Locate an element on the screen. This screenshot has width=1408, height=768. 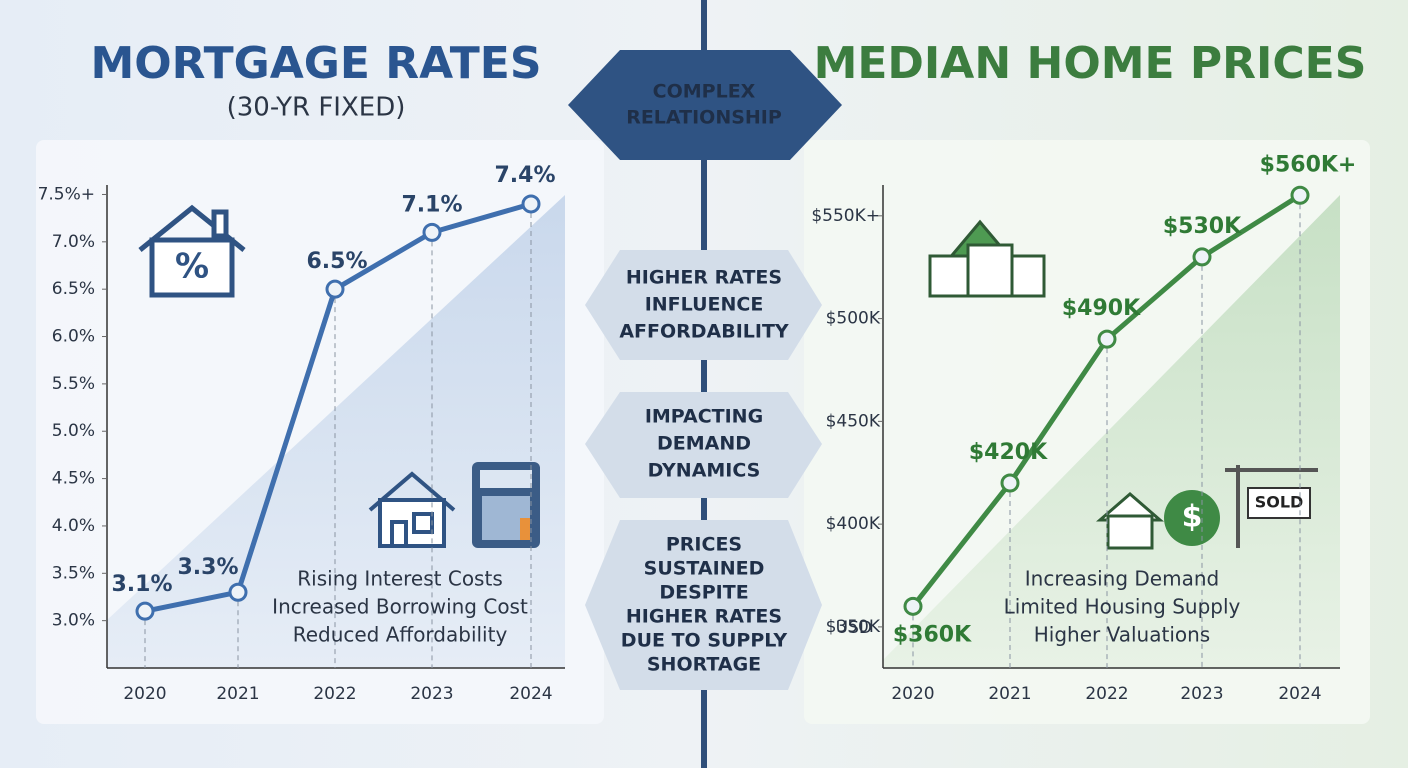
house-percent-icon is located at coordinates (192, 251).